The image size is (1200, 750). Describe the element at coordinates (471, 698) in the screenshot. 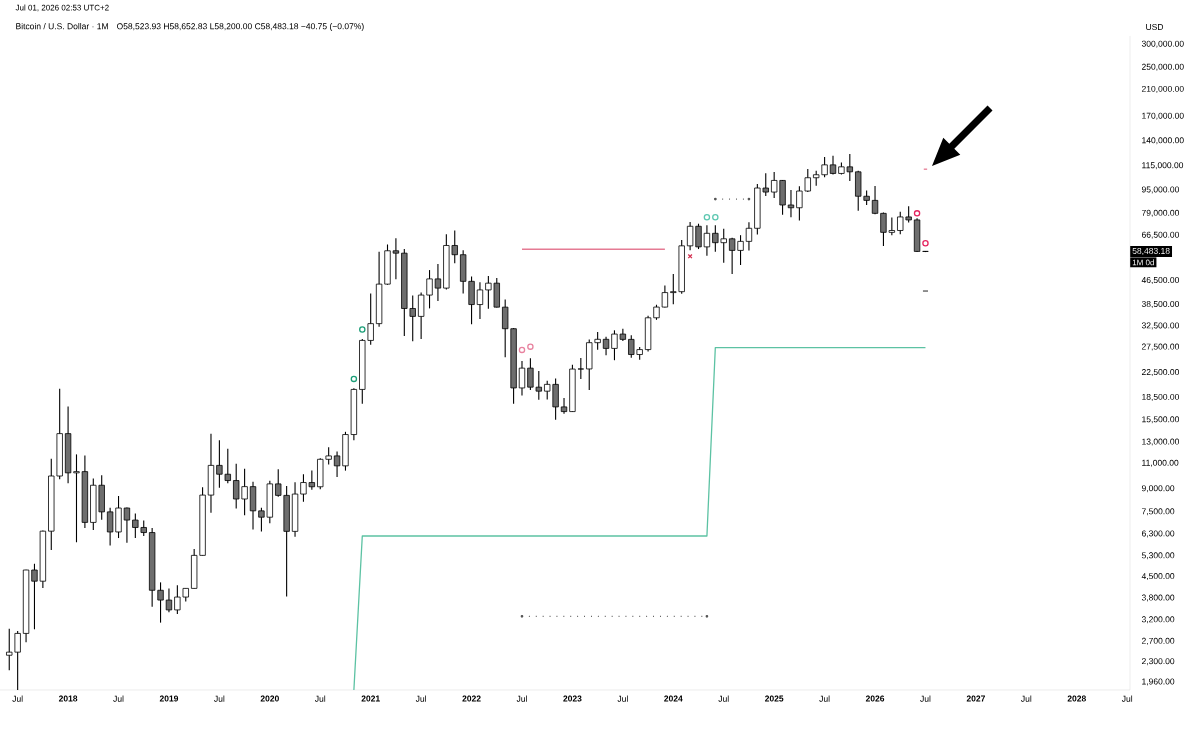

I see `x-tick-label: 2022` at that location.